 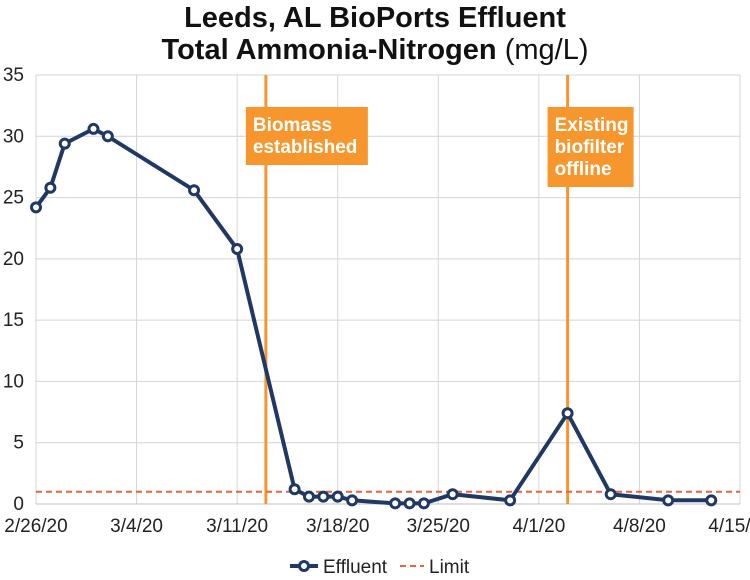 What do you see at coordinates (13, 320) in the screenshot?
I see `y-tick-label: 15` at bounding box center [13, 320].